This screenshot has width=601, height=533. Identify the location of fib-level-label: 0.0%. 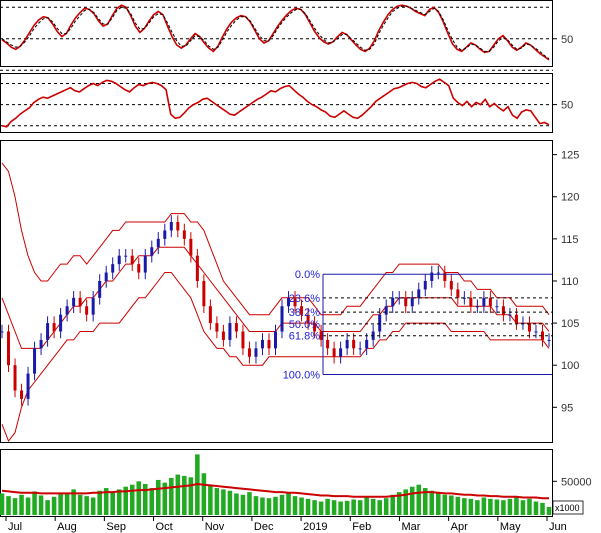
(307, 275).